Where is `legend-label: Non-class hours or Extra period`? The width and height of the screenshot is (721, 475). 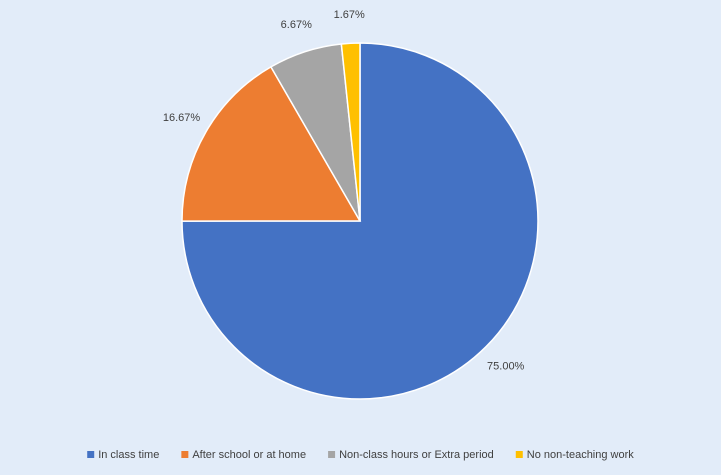
legend-label: Non-class hours or Extra period is located at coordinates (416, 455).